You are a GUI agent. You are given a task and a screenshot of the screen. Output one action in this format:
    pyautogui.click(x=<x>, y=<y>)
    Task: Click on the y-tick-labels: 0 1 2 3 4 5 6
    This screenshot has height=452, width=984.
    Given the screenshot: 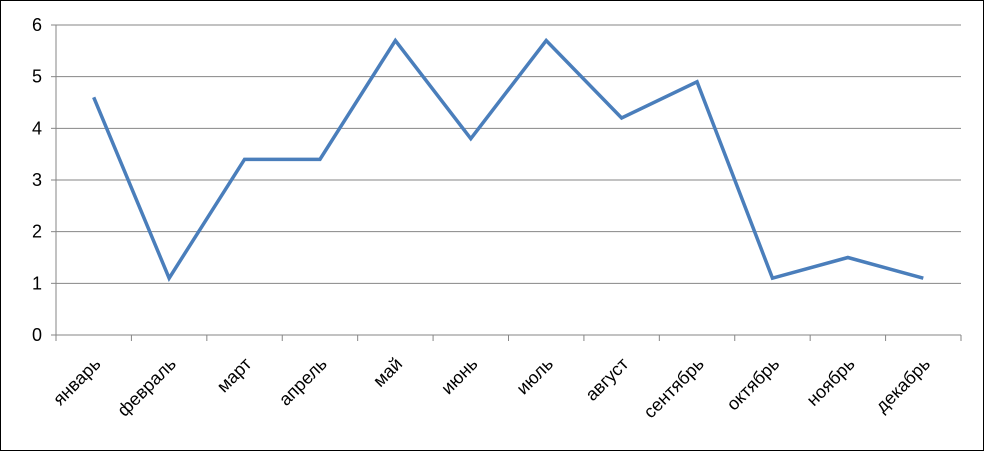 What is the action you would take?
    pyautogui.click(x=37, y=180)
    